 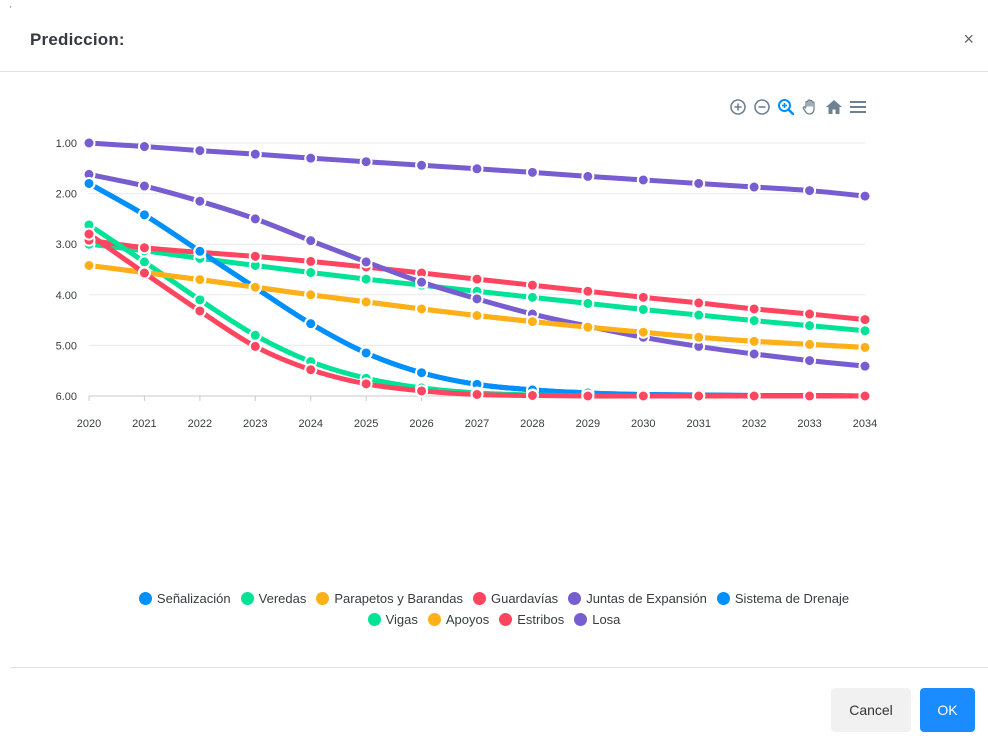 What do you see at coordinates (786, 107) in the screenshot?
I see `zoom-selection-icon` at bounding box center [786, 107].